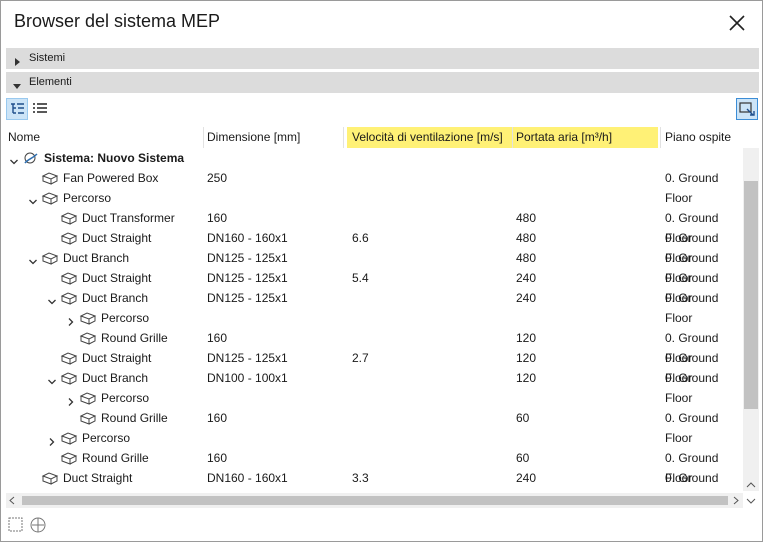 The height and width of the screenshot is (542, 763). What do you see at coordinates (217, 178) in the screenshot?
I see `cell-dimension: 250` at bounding box center [217, 178].